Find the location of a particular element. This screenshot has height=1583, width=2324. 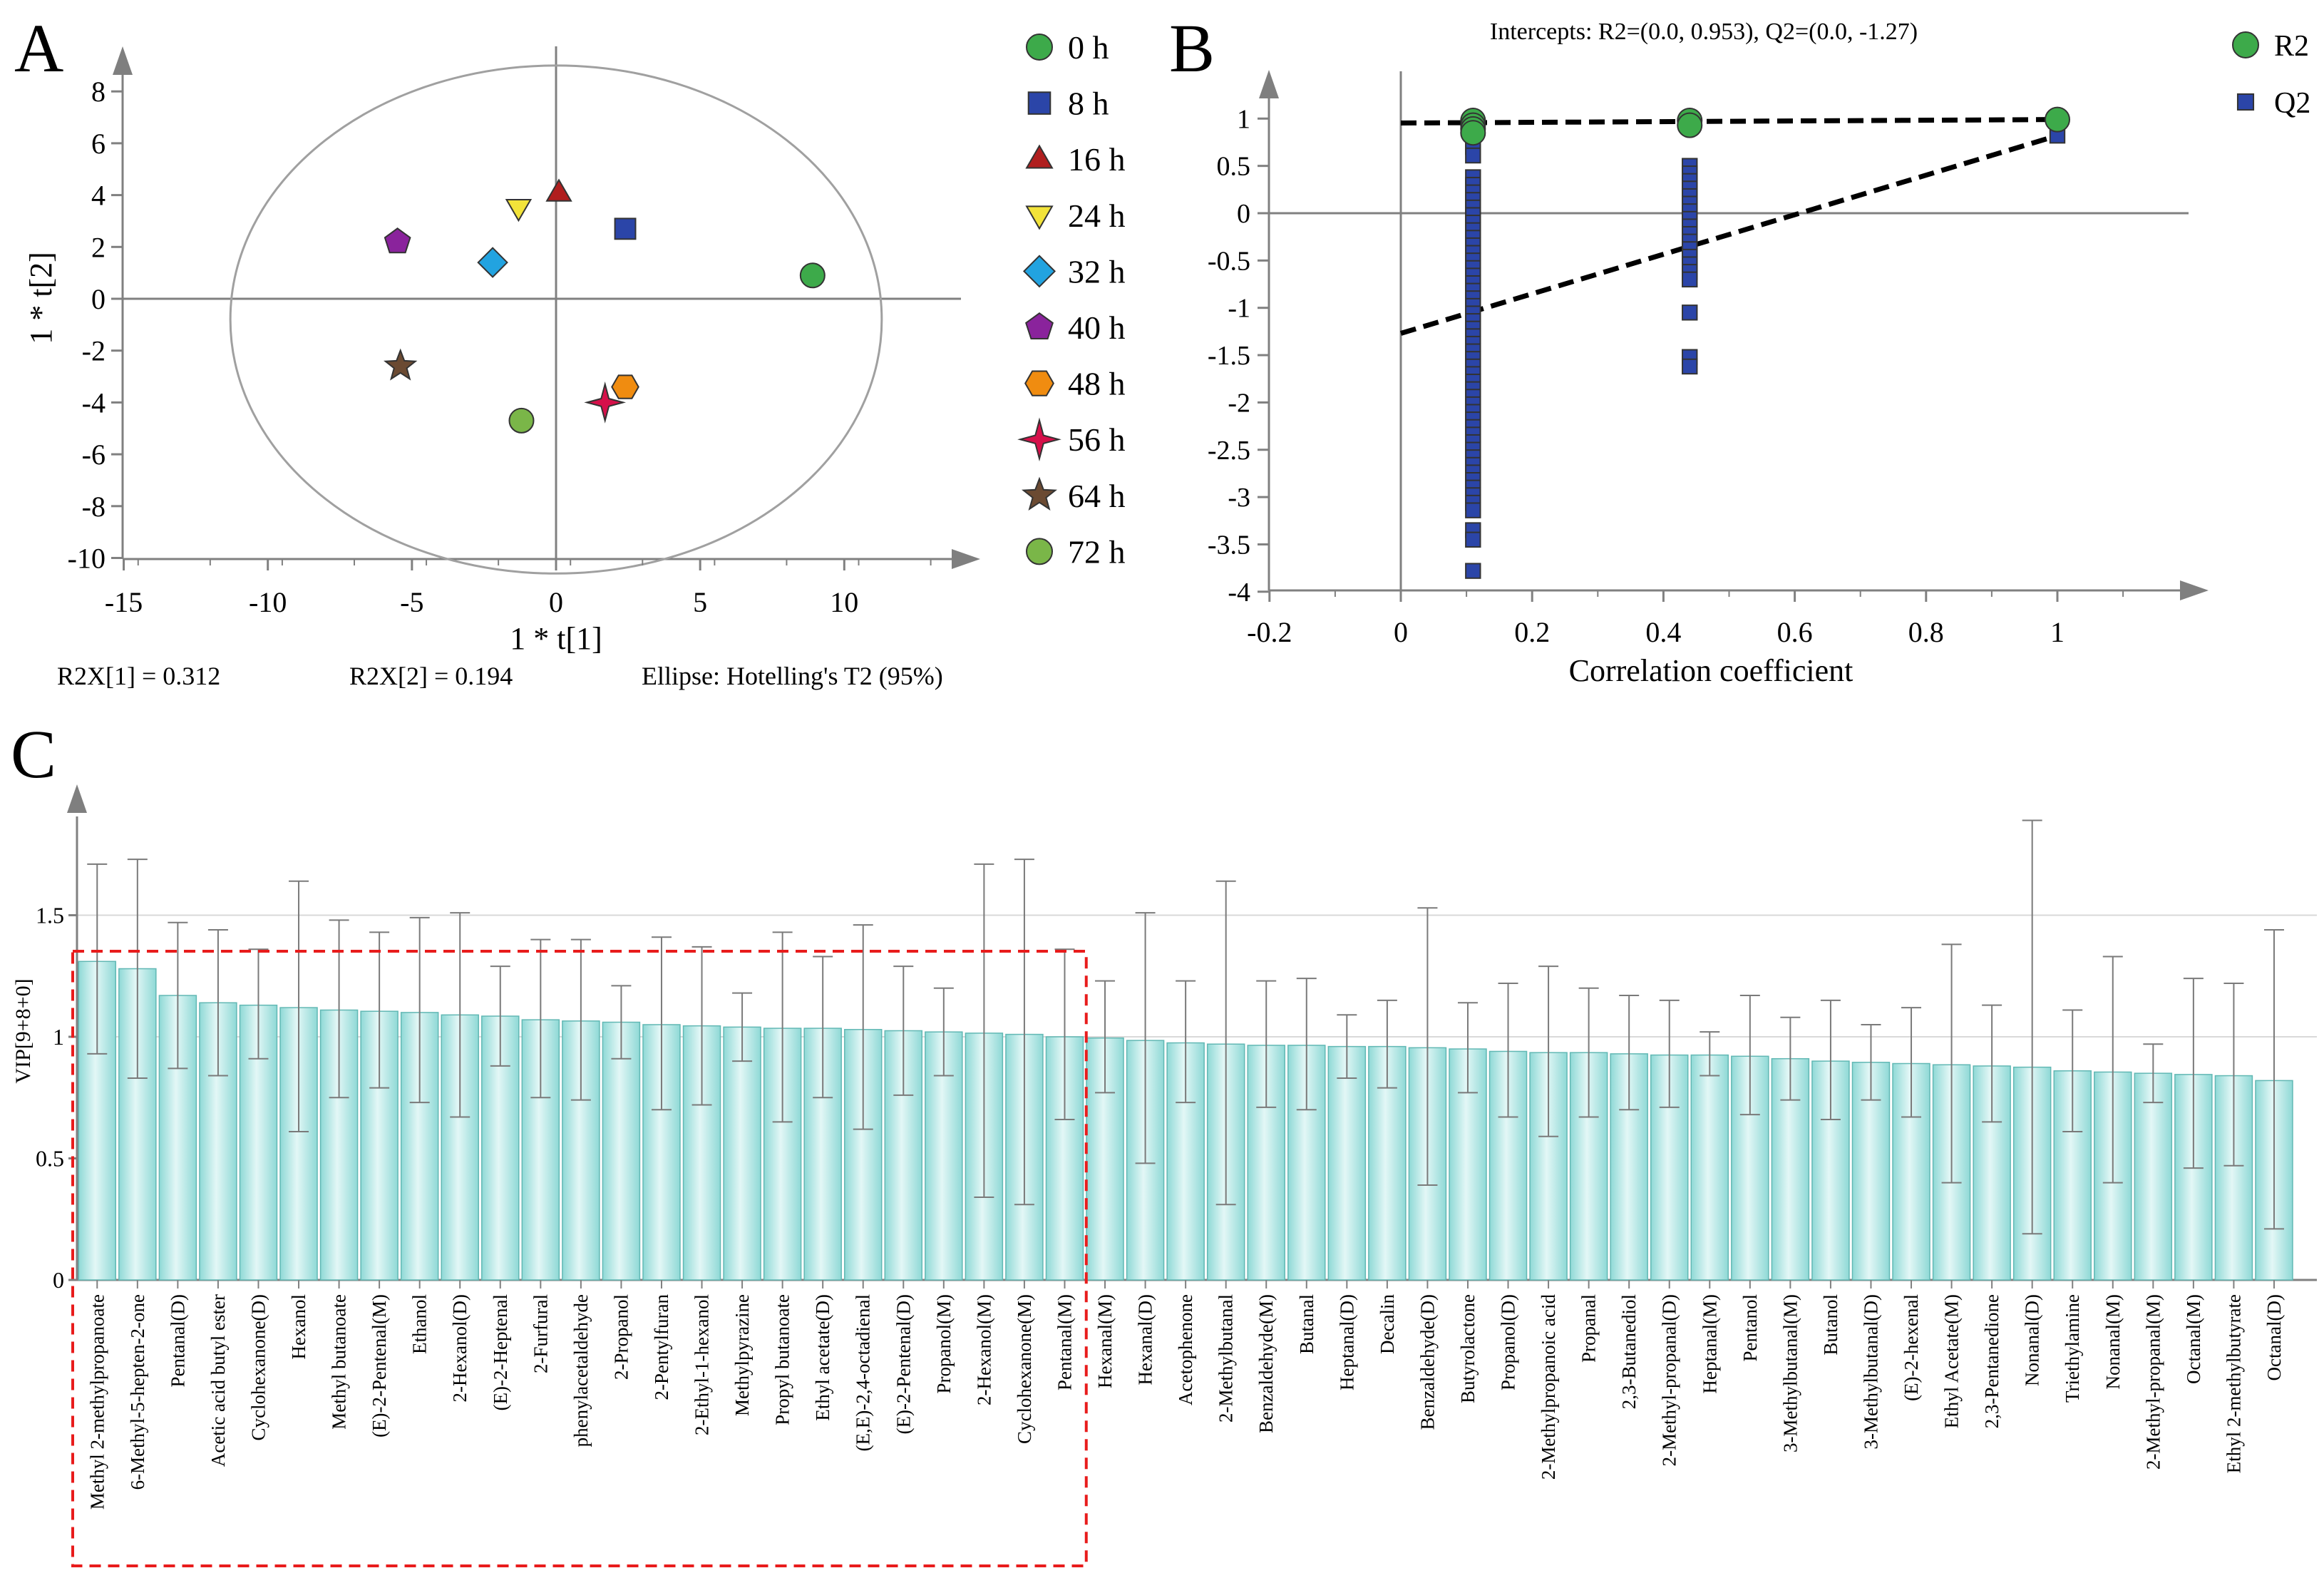

legend-marker-48h is located at coordinates (1039, 383).